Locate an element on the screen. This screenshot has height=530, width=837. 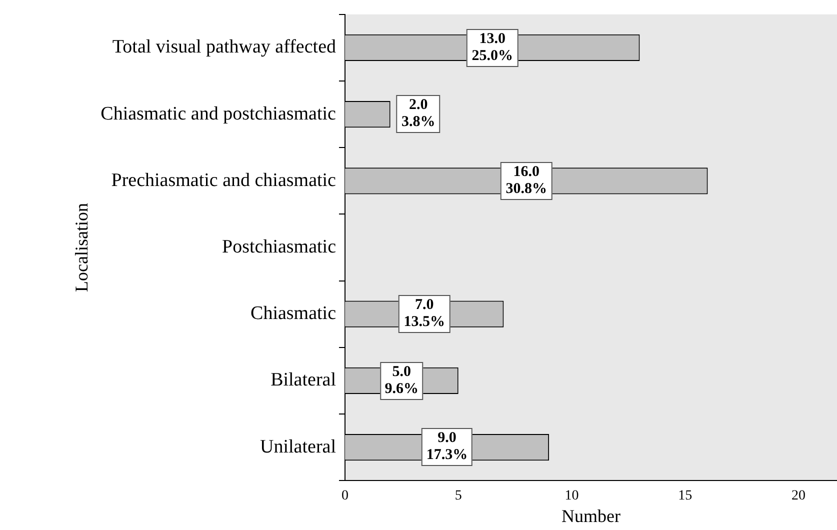
y-tick-label: Postchiasmatic is located at coordinates (279, 247).